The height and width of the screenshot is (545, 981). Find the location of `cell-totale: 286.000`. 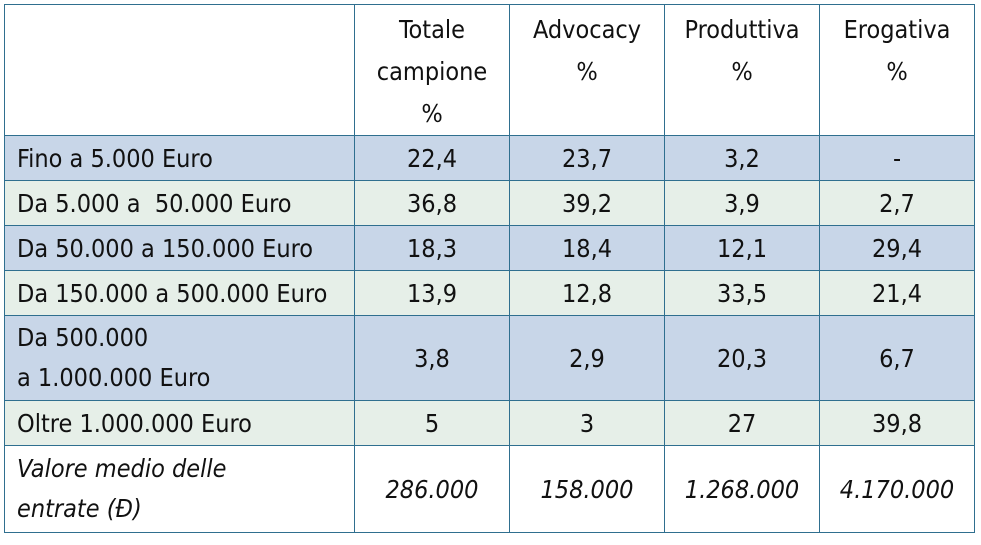

cell-totale: 286.000 is located at coordinates (432, 489).